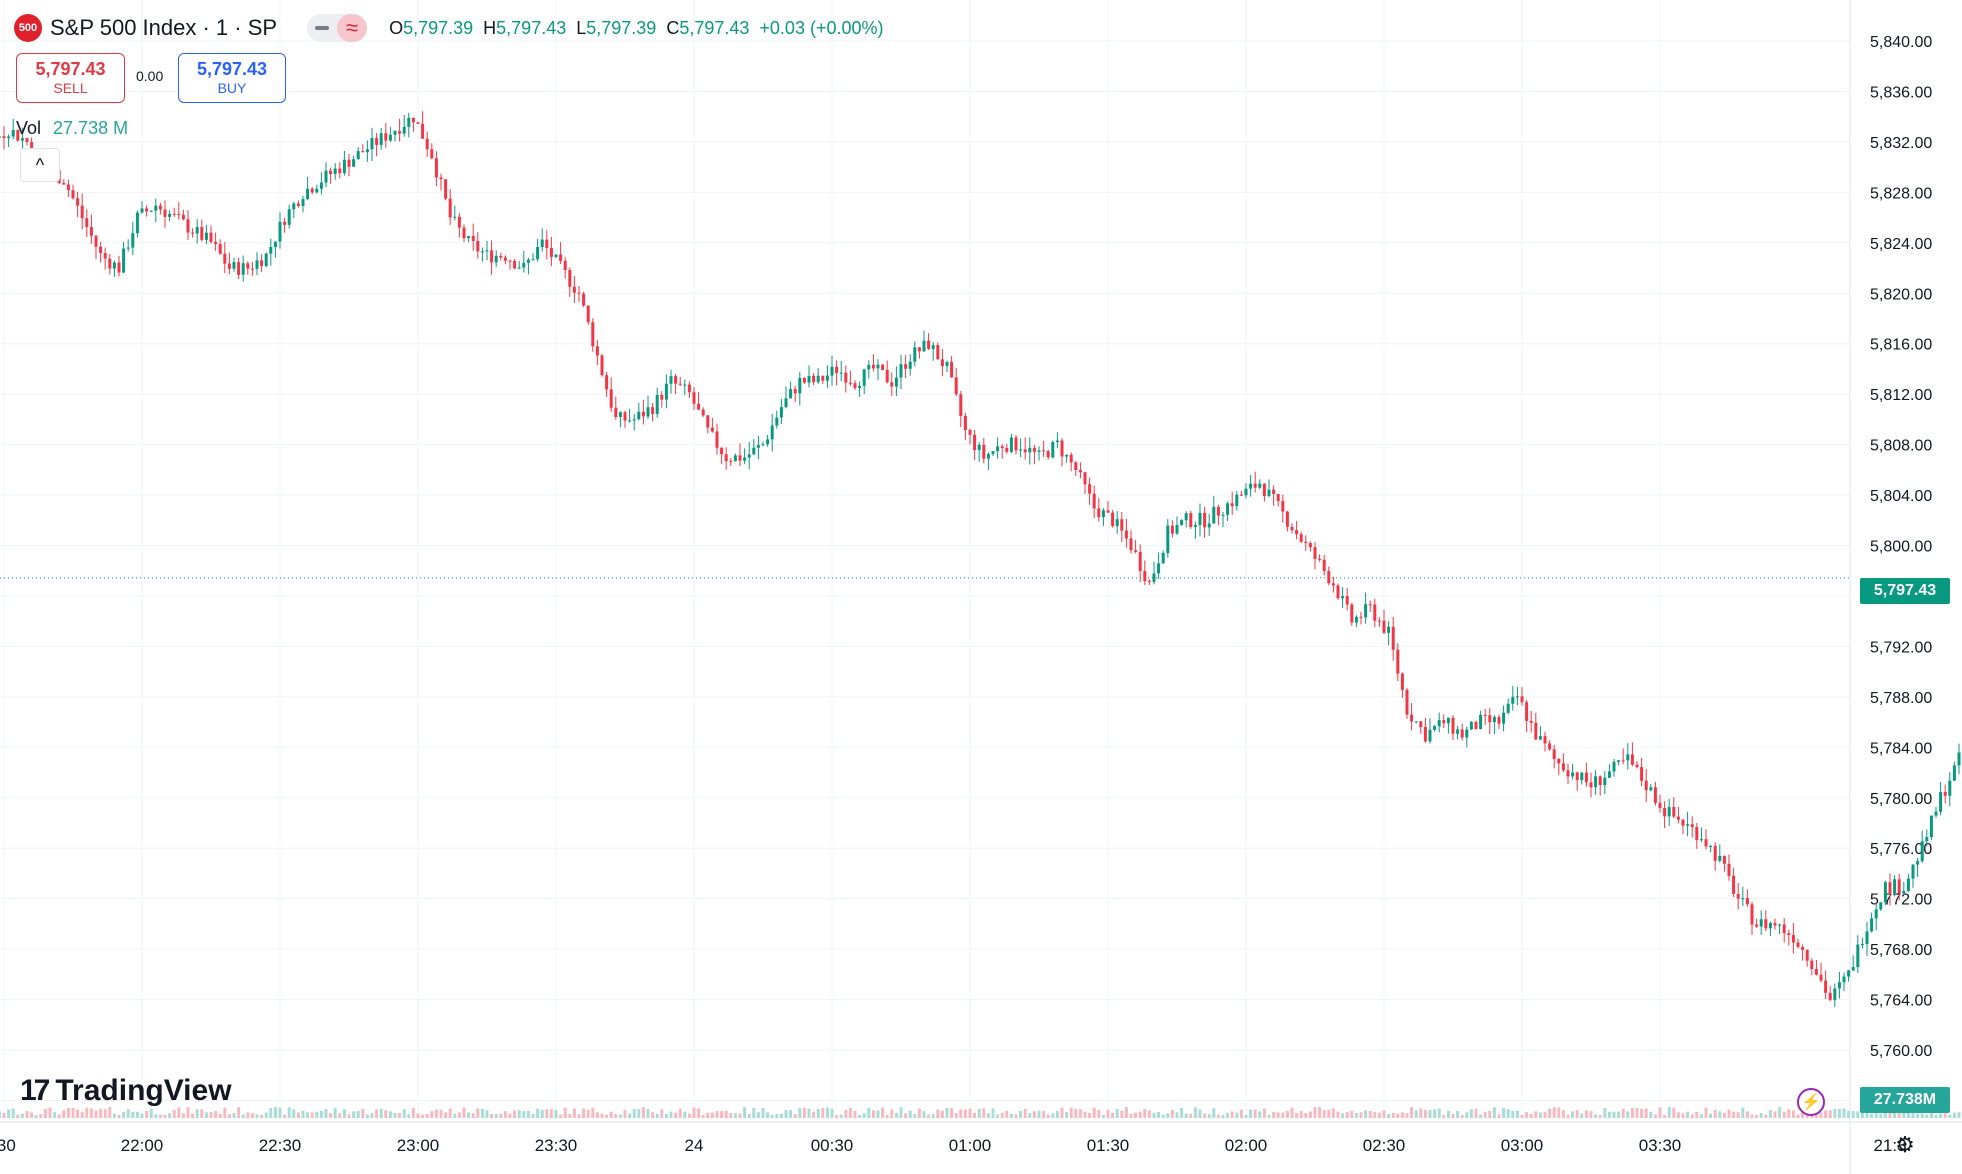 This screenshot has width=1962, height=1174. I want to click on gear-icon: ⚙, so click(1905, 1144).